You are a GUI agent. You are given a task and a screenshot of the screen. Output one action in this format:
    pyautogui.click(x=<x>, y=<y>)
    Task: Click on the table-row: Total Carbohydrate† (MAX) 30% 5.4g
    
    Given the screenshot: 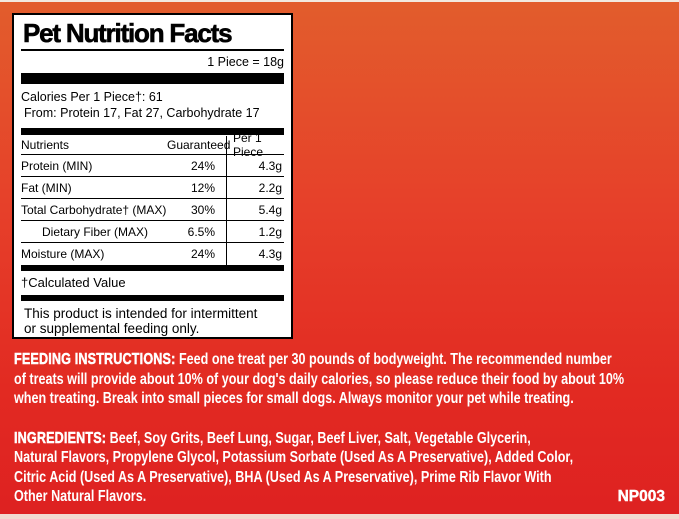 What is the action you would take?
    pyautogui.click(x=152, y=210)
    